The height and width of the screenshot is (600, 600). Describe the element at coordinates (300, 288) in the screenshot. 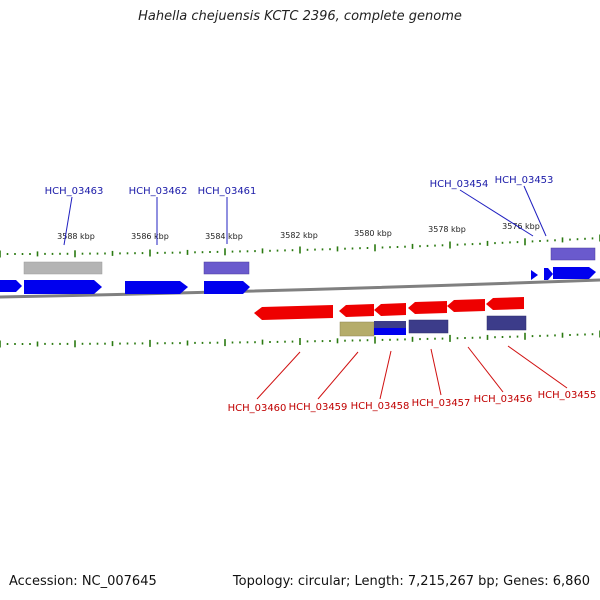

I see `genome-backbone` at that location.